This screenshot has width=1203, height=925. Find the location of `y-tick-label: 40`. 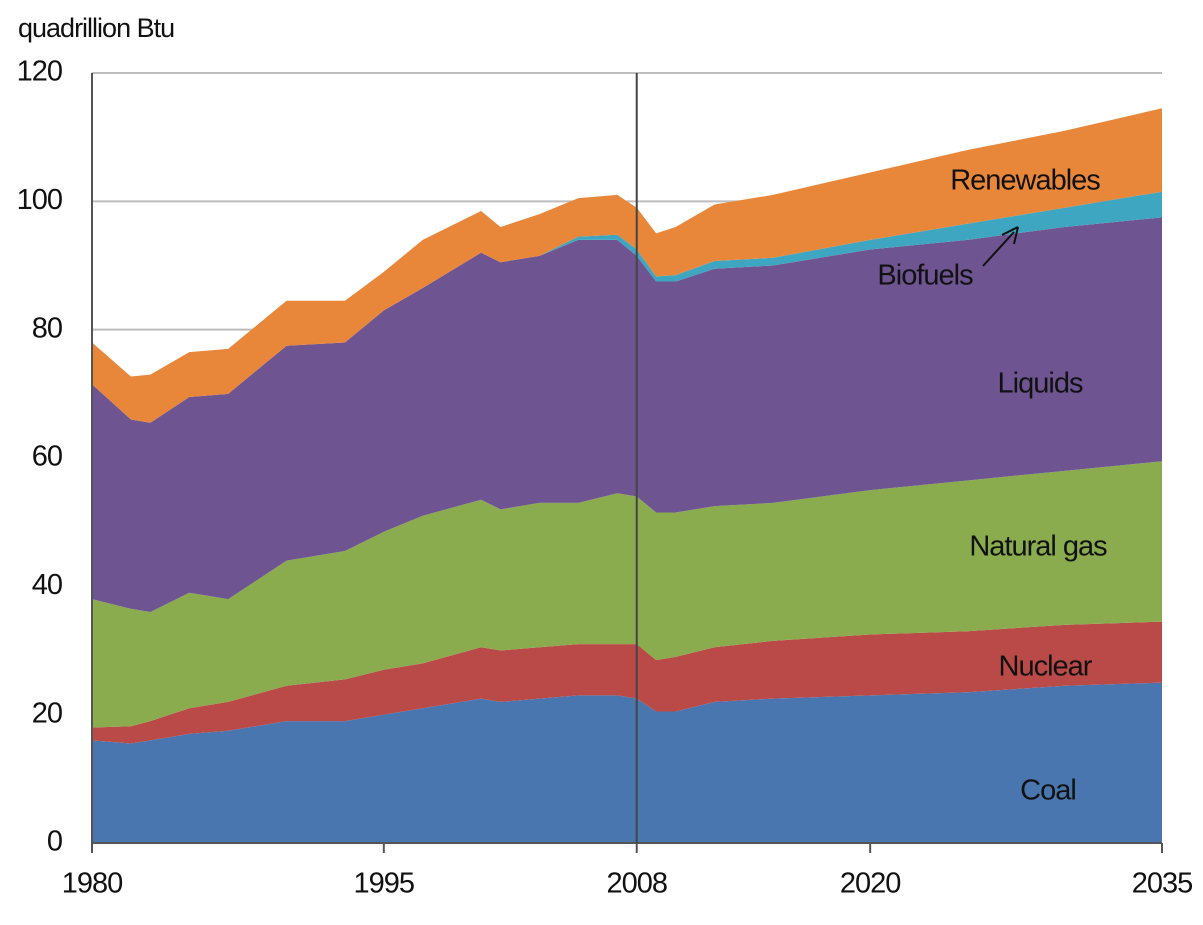

y-tick-label: 40 is located at coordinates (47, 585).